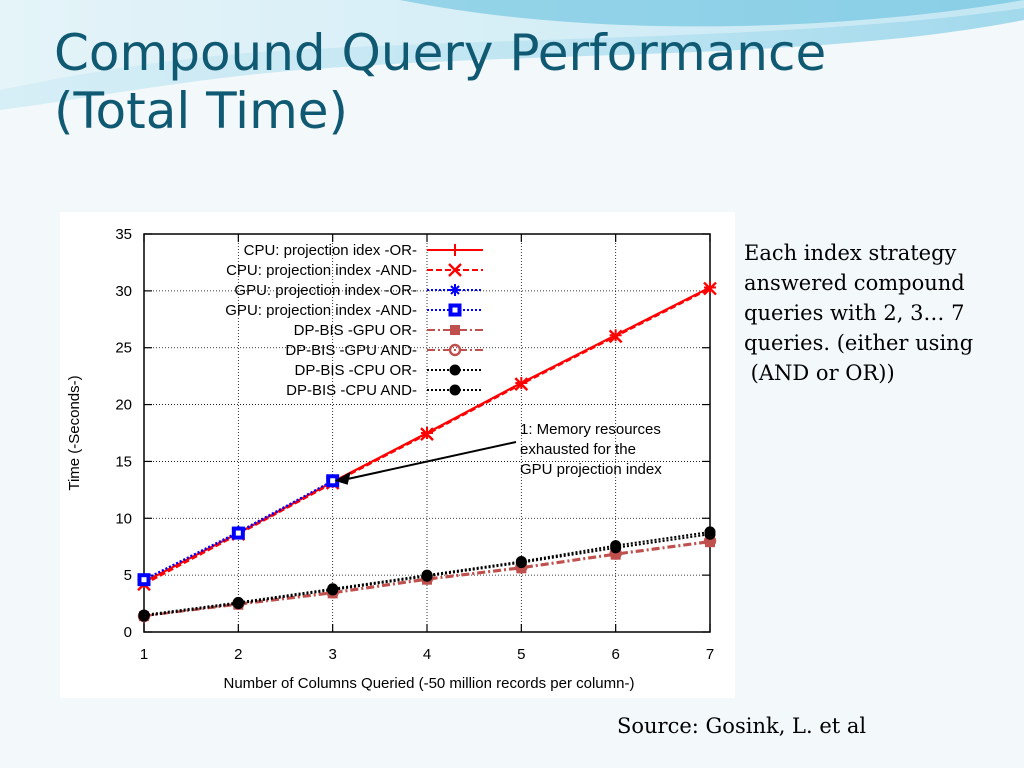 Image resolution: width=1024 pixels, height=768 pixels. Describe the element at coordinates (128, 575) in the screenshot. I see `y-tick-label: 5` at that location.